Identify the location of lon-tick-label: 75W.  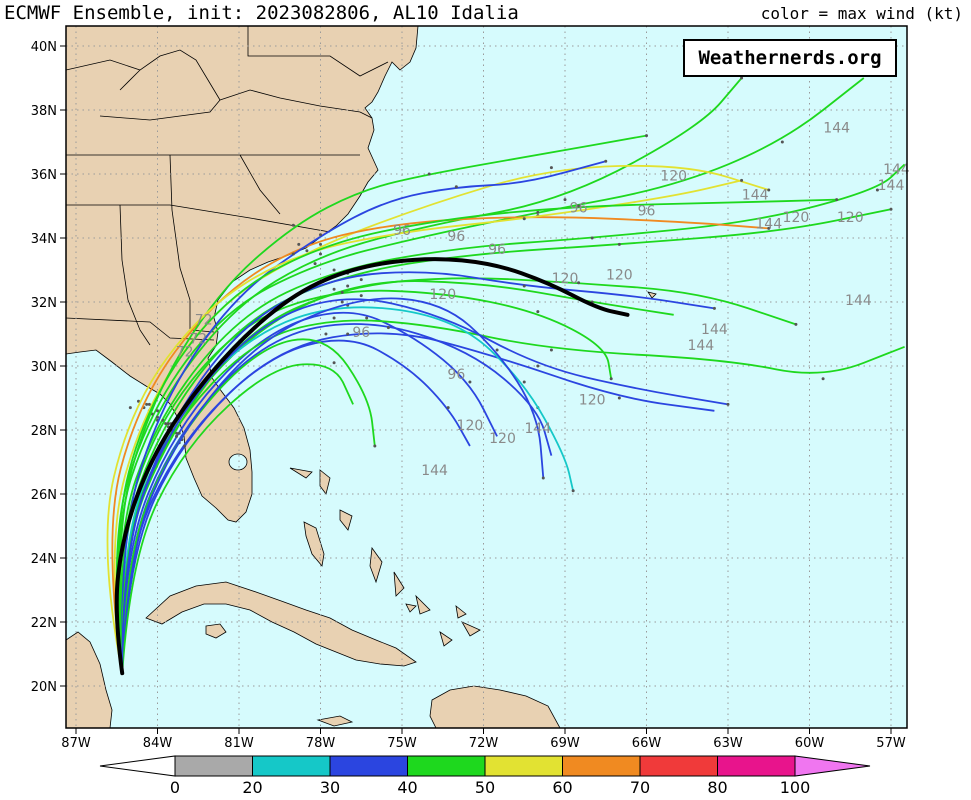
(402, 743).